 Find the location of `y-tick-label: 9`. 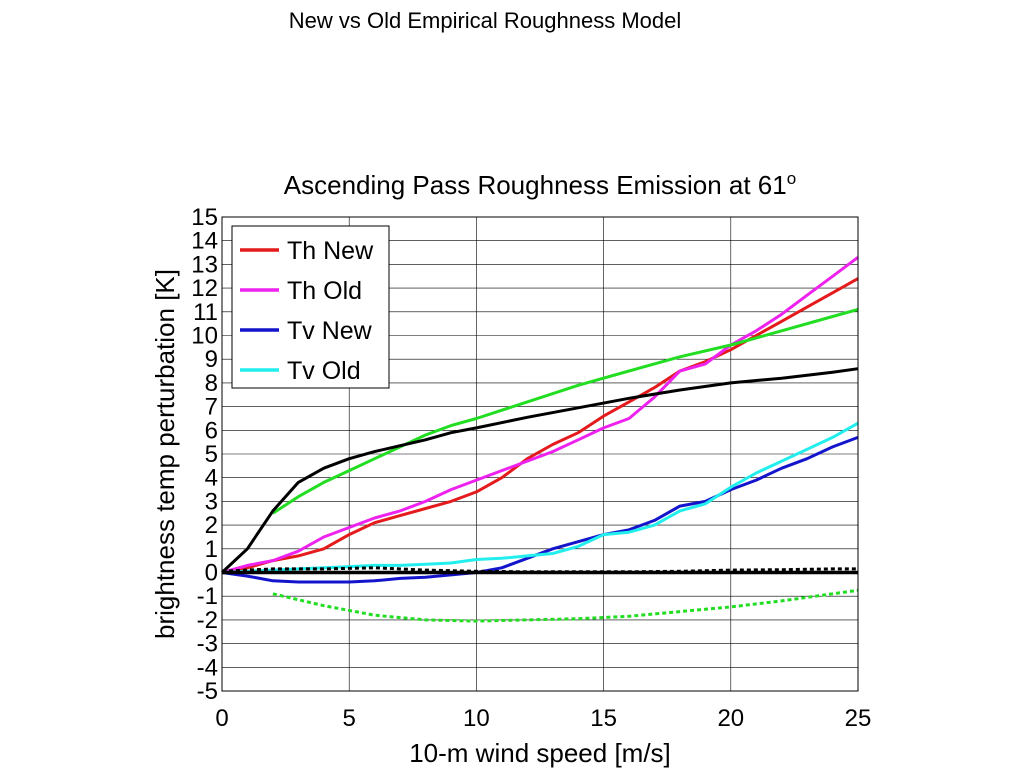

y-tick-label: 9 is located at coordinates (211, 359).